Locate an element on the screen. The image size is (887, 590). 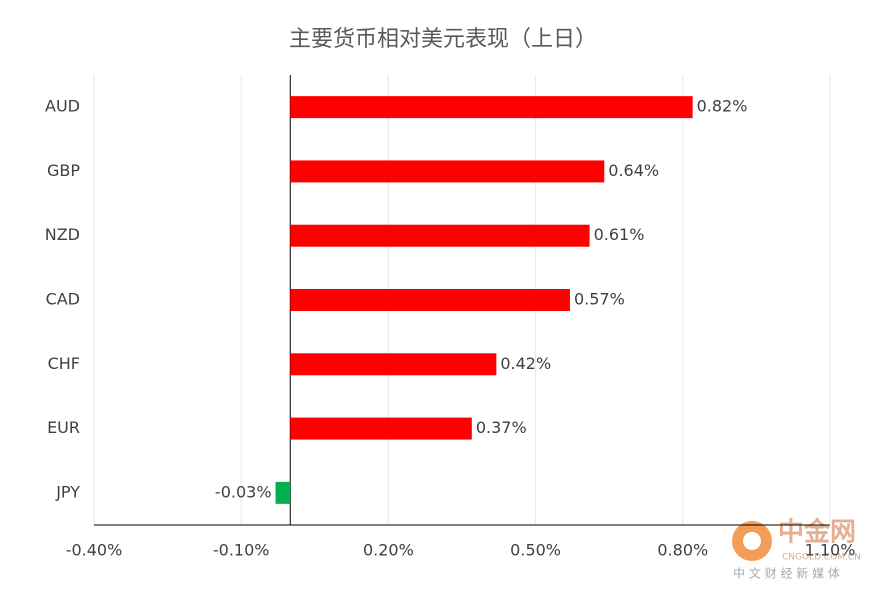
value-label: 0.57% is located at coordinates (599, 299).